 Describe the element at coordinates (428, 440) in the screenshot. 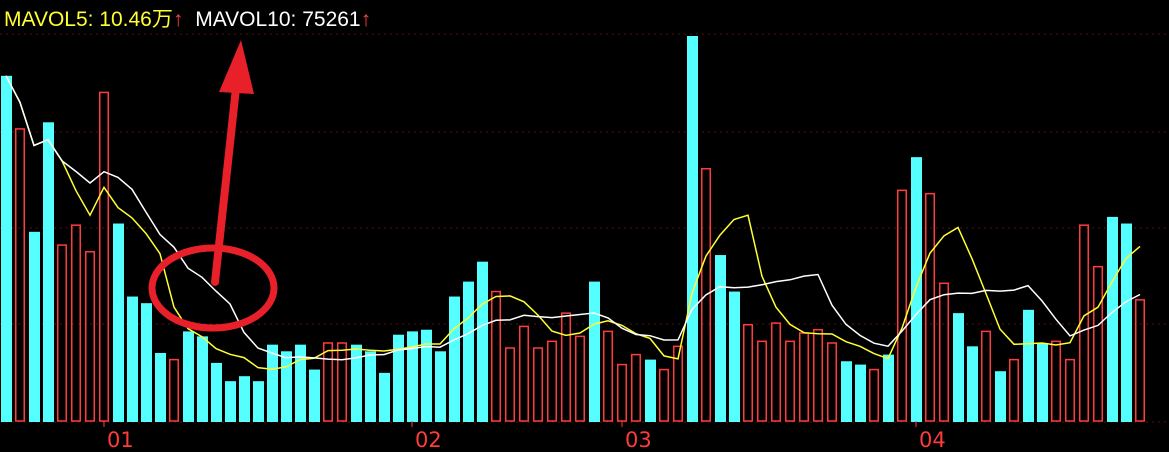

I see `month-label: 02` at that location.